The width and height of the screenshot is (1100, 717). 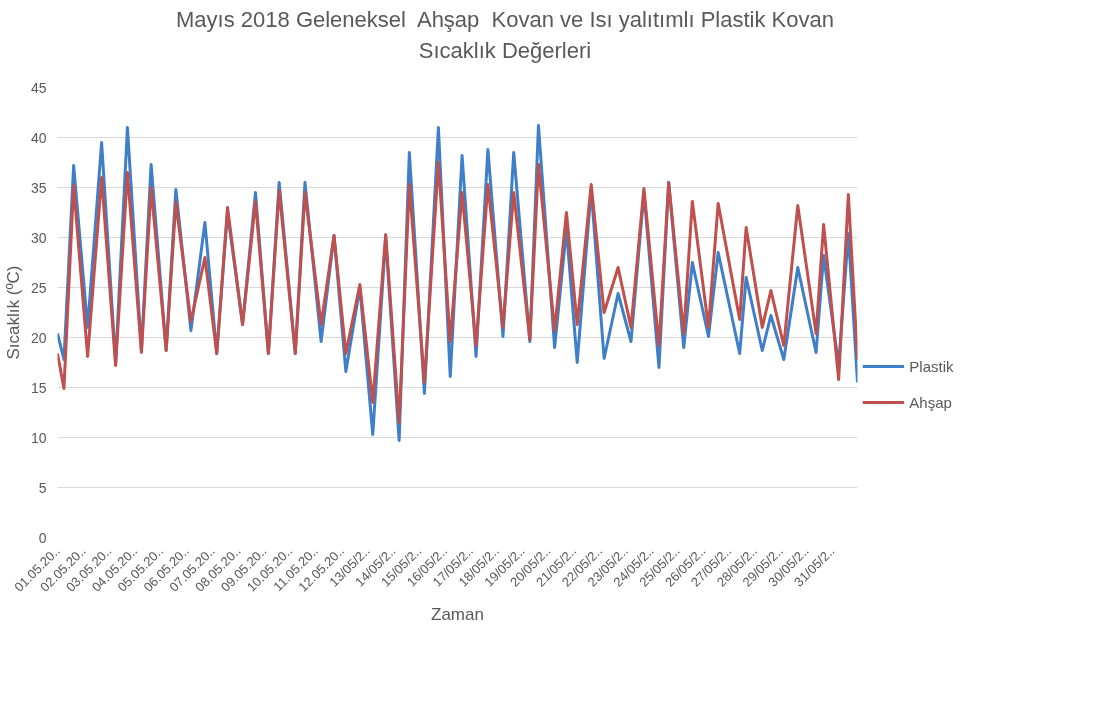 I want to click on y-tick-label: 25, so click(x=38, y=287).